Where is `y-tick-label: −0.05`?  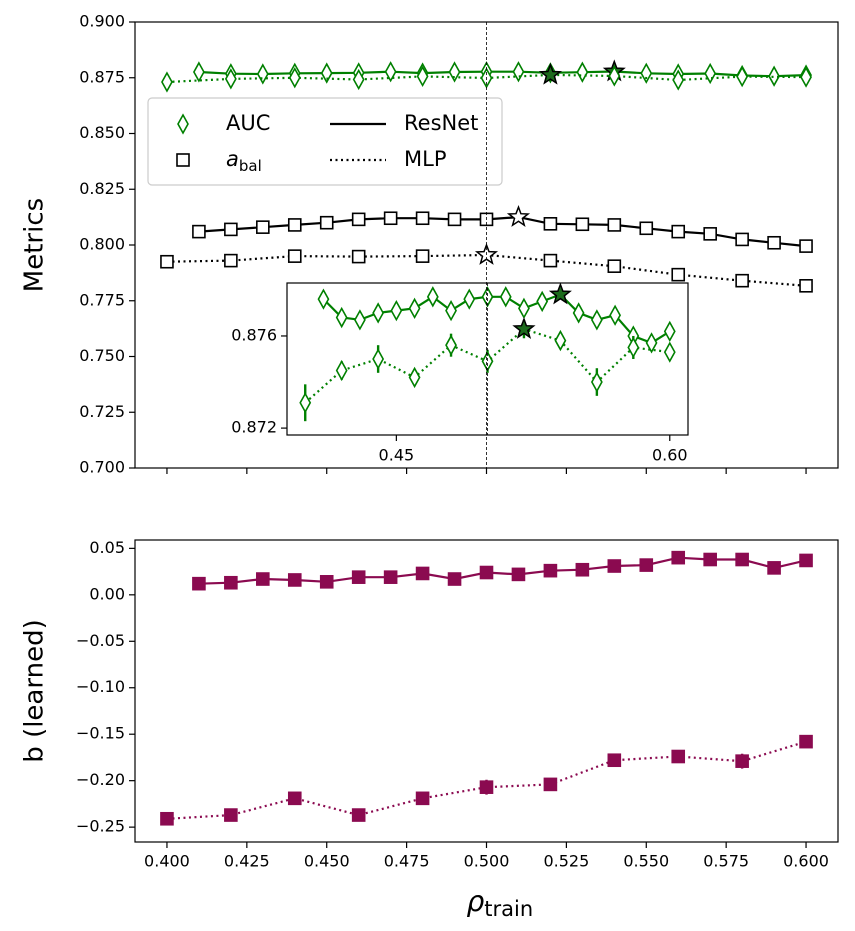
y-tick-label: −0.05 is located at coordinates (100, 640).